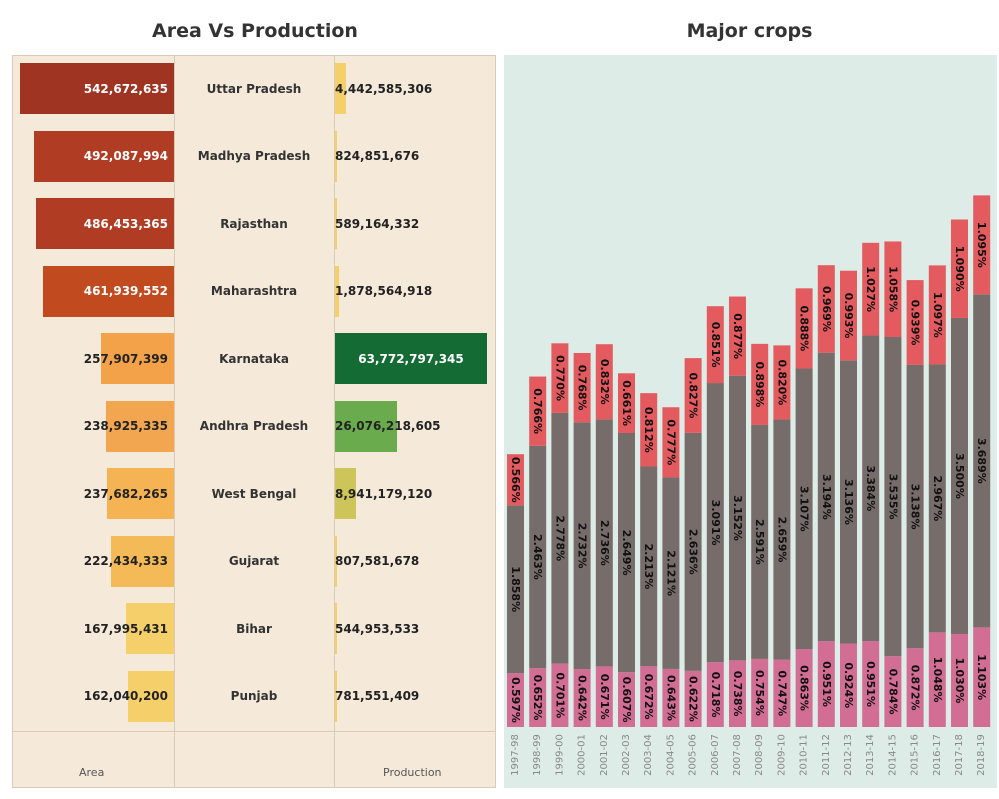  Describe the element at coordinates (334, 421) in the screenshot. I see `column-divider-production` at that location.